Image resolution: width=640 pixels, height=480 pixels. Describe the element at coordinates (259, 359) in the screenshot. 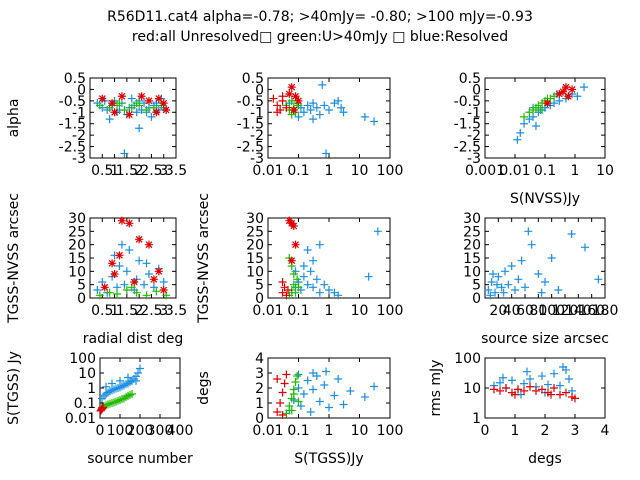

I see `y-tick-label: 4` at that location.